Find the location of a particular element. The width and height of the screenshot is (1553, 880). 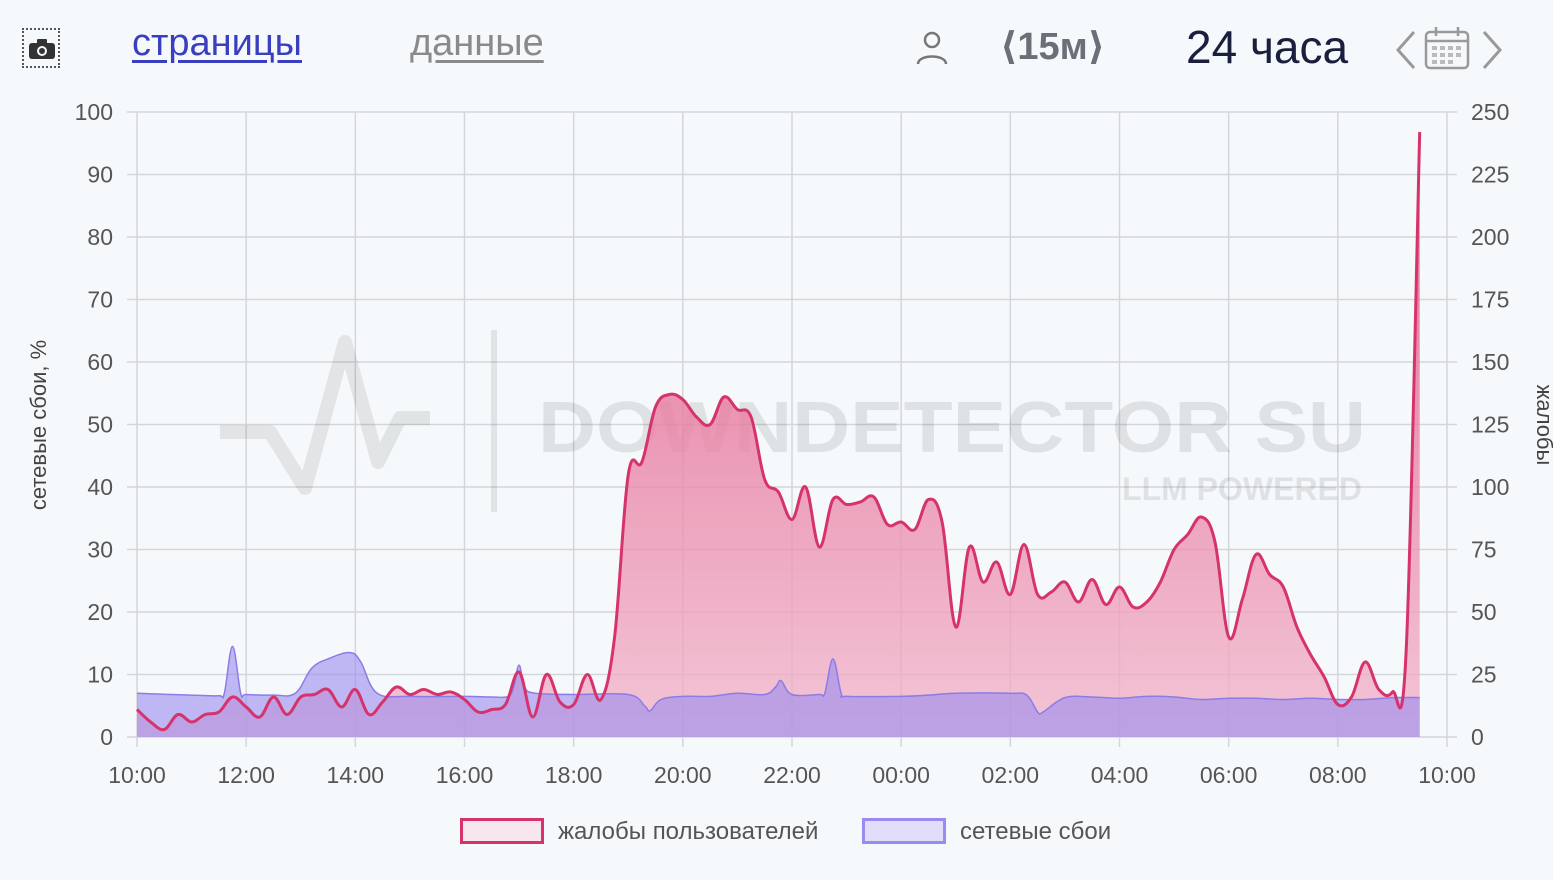

chevron-right-icon is located at coordinates (1492, 50).